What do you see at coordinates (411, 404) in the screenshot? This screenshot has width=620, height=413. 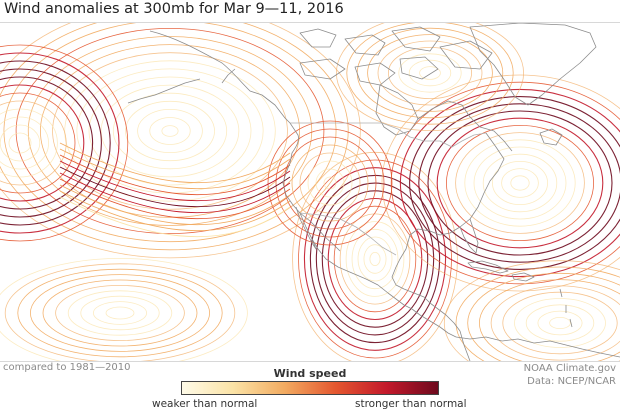 I see `legend-high-label: stronger than normal` at bounding box center [411, 404].